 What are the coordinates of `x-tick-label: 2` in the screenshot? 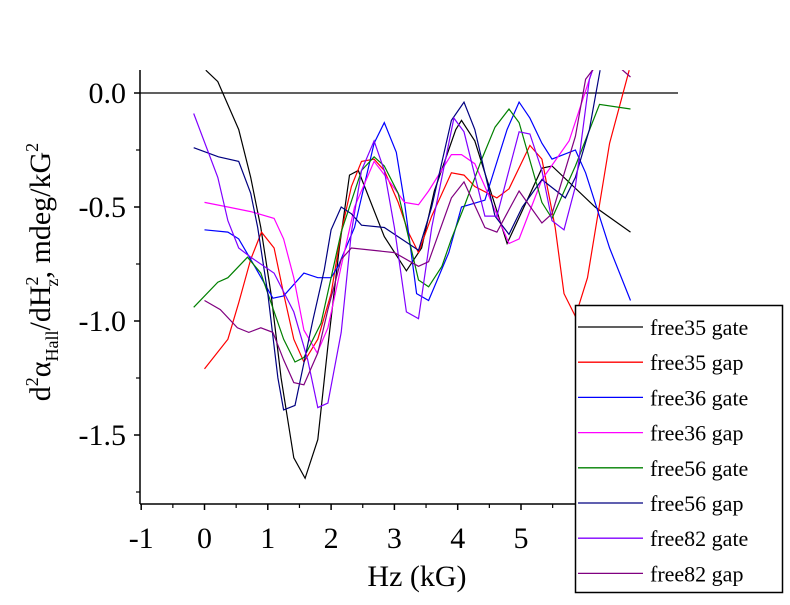 It's located at (331, 538).